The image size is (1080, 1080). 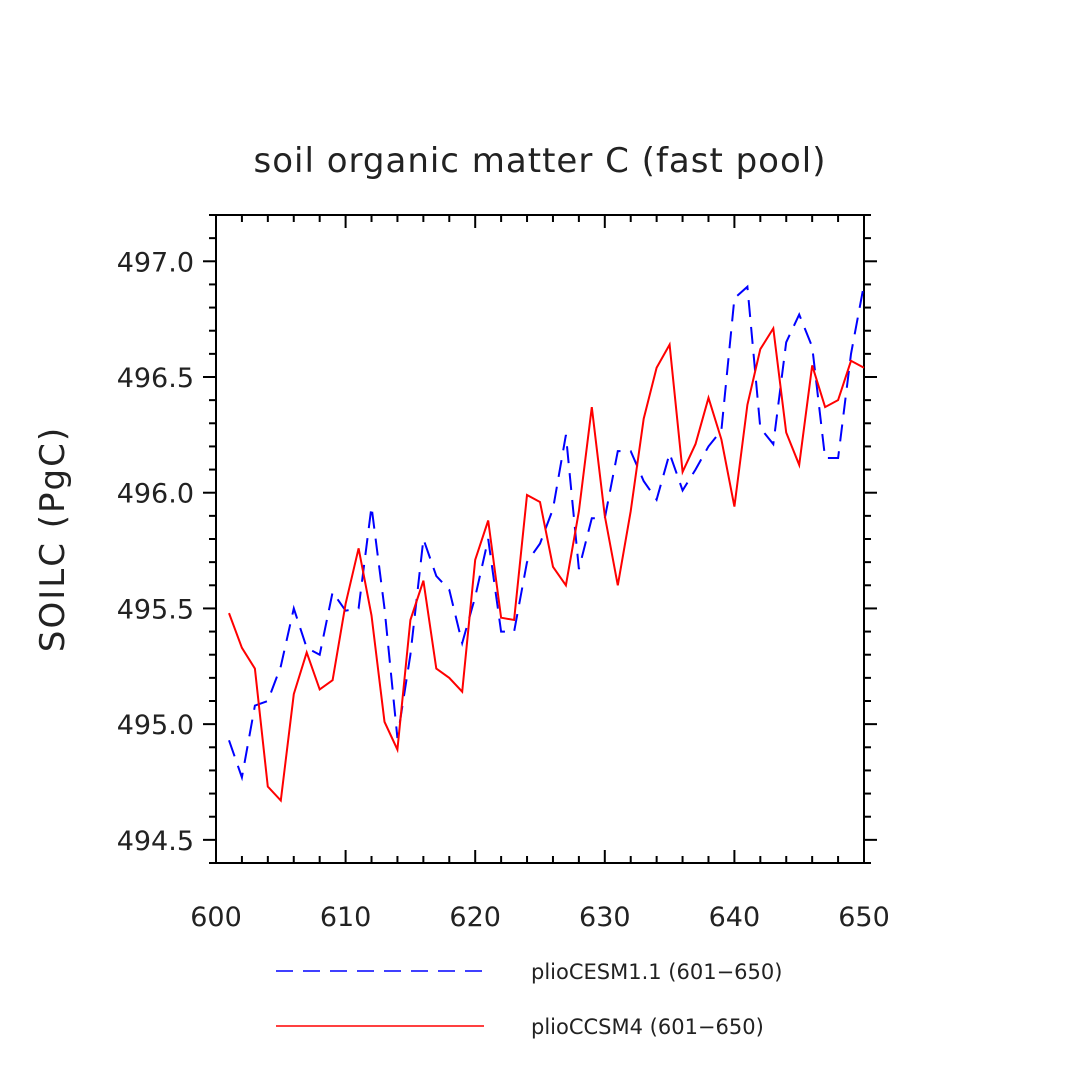 What do you see at coordinates (540, 161) in the screenshot?
I see `chart-title: soil organic matter C (fast pool)` at bounding box center [540, 161].